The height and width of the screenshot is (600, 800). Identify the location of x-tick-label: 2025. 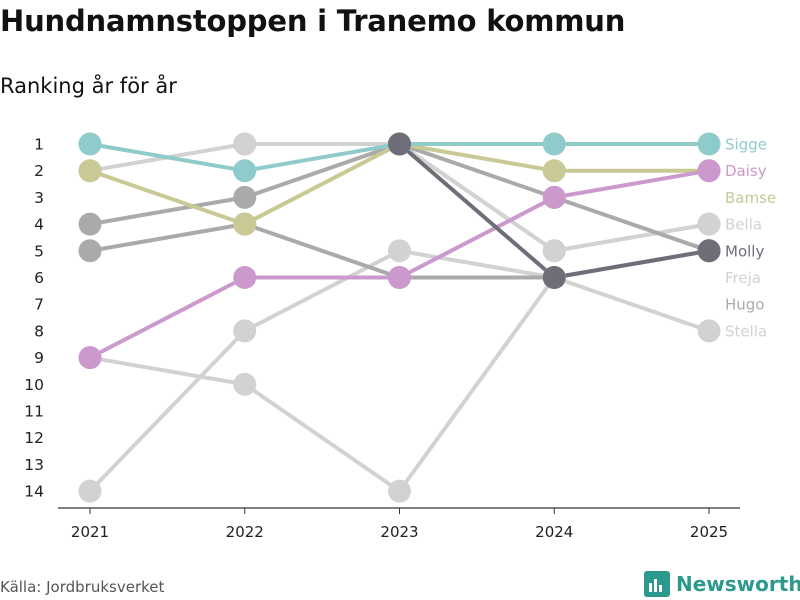
(709, 532).